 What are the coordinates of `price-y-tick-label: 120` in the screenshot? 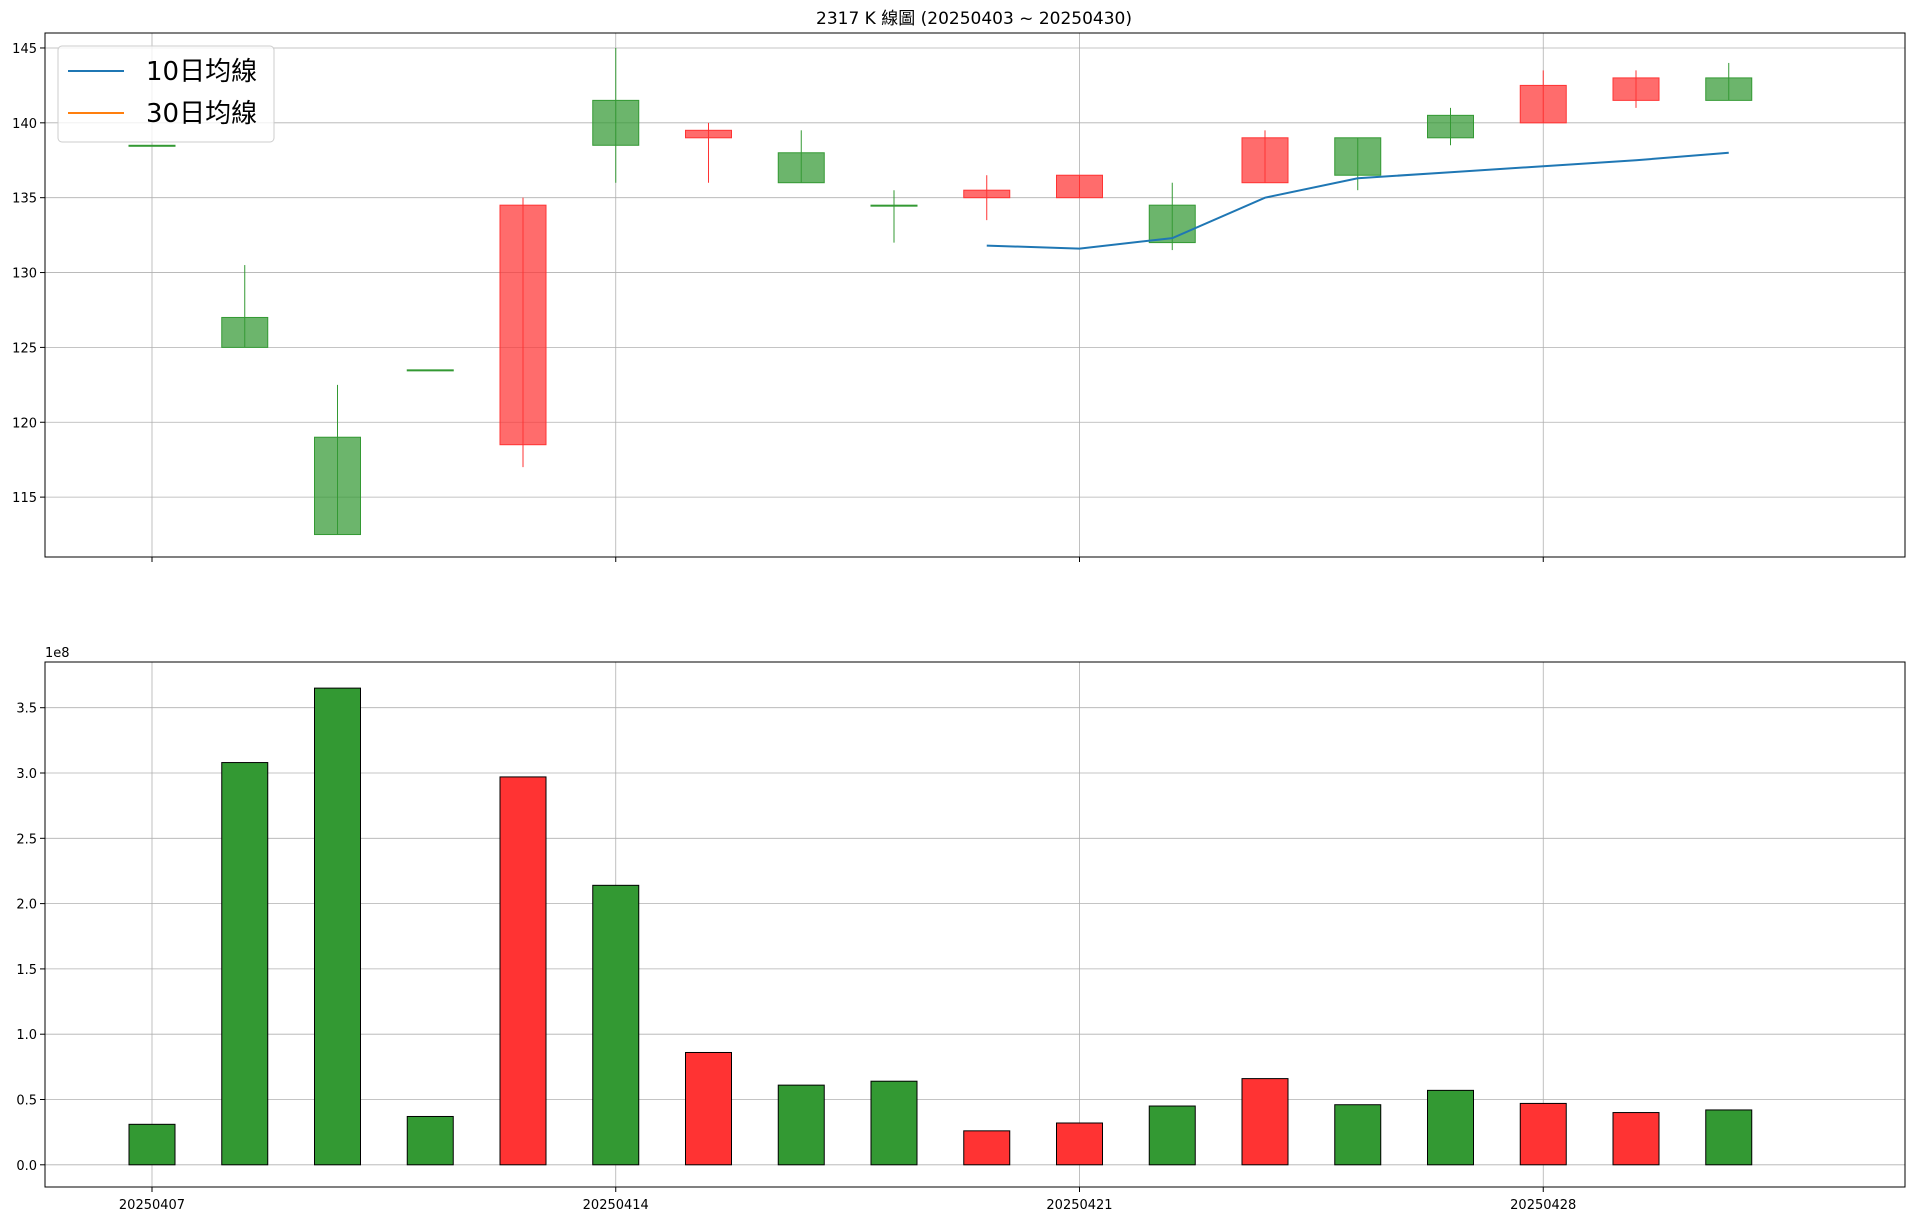 It's located at (24, 423).